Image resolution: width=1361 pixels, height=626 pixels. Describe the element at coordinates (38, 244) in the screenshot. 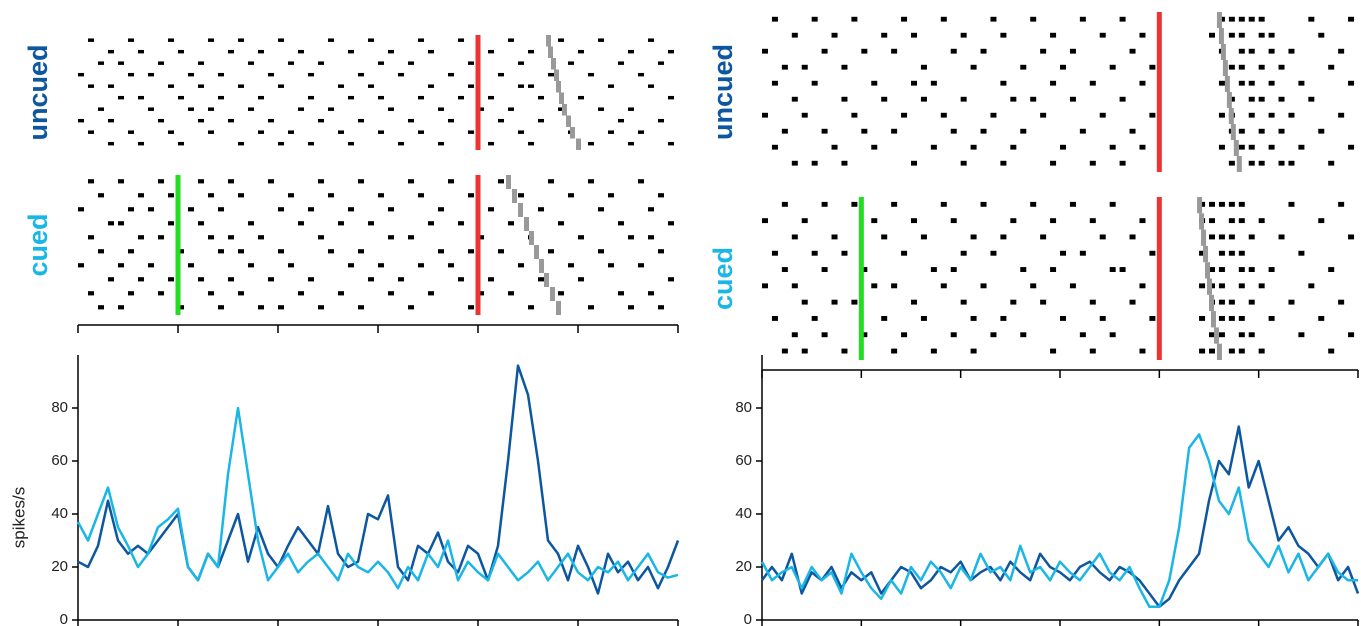

I see `condition-label: cued` at that location.